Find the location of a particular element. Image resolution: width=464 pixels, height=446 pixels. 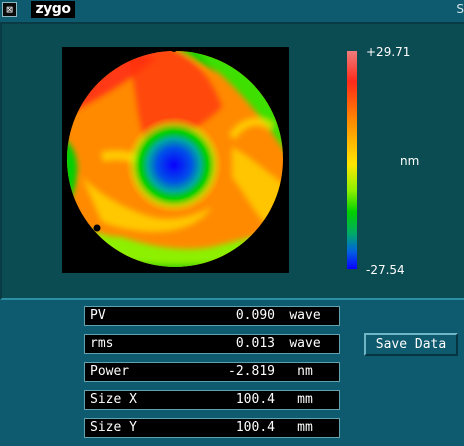

result-label: rms is located at coordinates (102, 343).